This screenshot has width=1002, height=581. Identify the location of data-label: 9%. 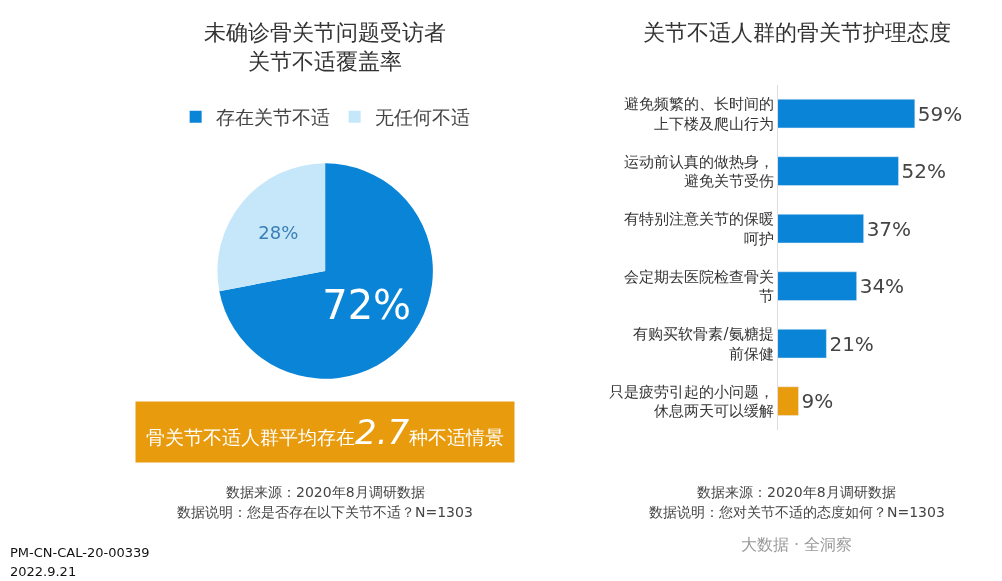
(817, 401).